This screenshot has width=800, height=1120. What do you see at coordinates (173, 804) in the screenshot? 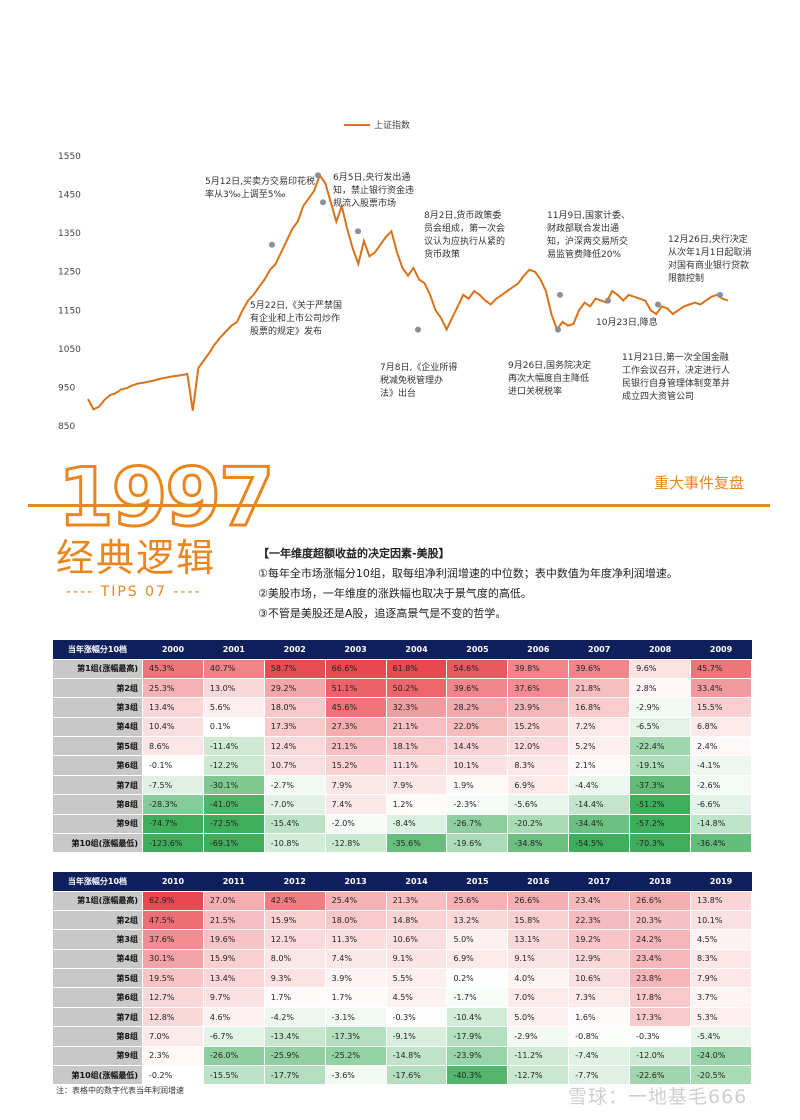
I see `growth-cell: -28.3%` at bounding box center [173, 804].